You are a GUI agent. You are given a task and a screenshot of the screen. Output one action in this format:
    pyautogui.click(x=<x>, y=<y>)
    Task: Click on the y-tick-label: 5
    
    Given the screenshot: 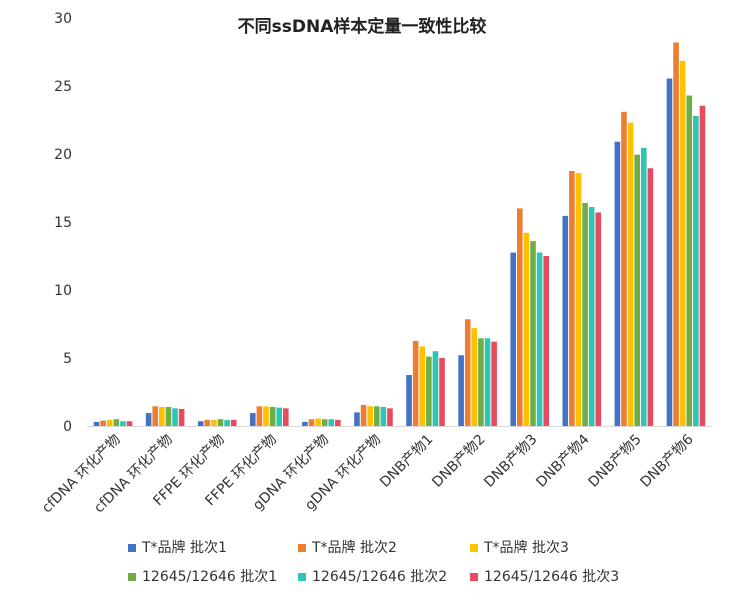 What is the action you would take?
    pyautogui.click(x=67, y=359)
    